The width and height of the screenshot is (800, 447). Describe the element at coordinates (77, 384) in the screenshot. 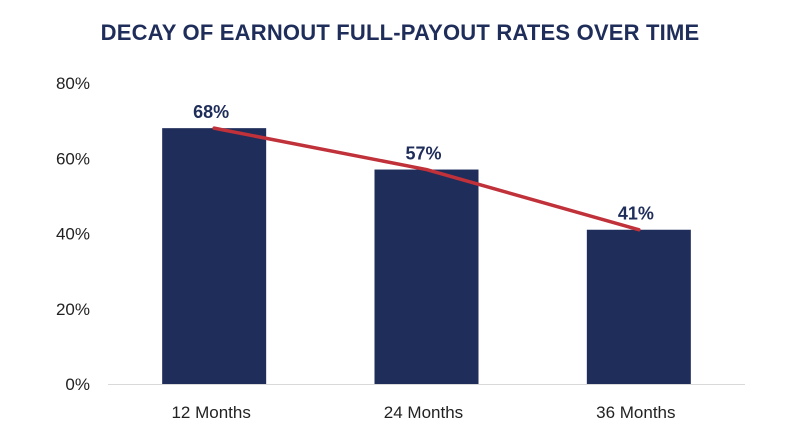

I see `y-tick-label: 0%` at that location.